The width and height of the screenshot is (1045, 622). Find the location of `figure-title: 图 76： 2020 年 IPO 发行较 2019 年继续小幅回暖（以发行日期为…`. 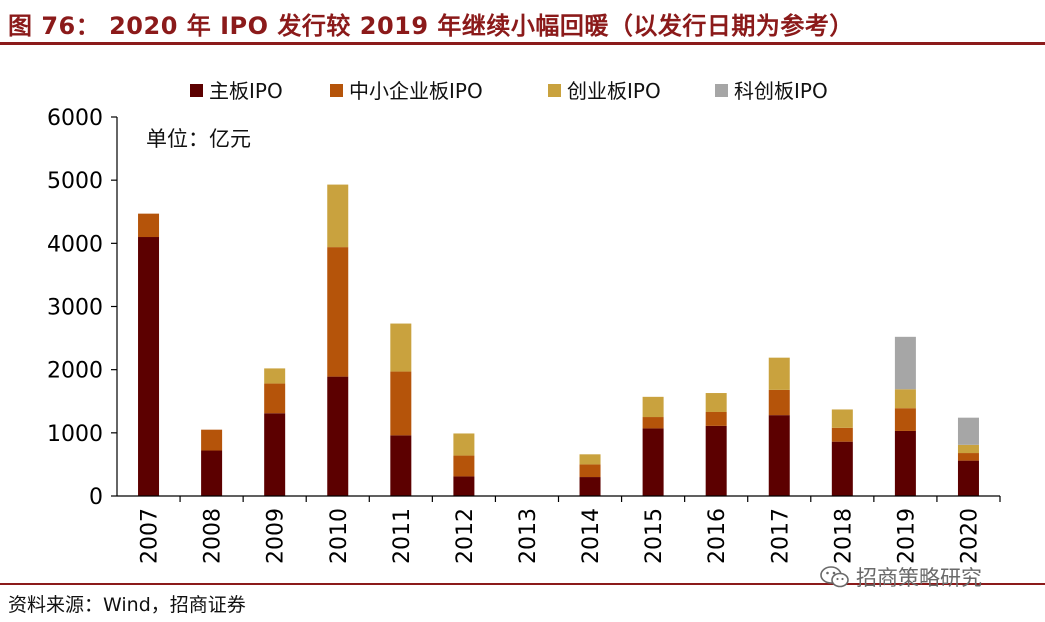

figure-title: 图 76： 2020 年 IPO 发行较 2019 年继续小幅回暖（以发行日期为… is located at coordinates (431, 26).